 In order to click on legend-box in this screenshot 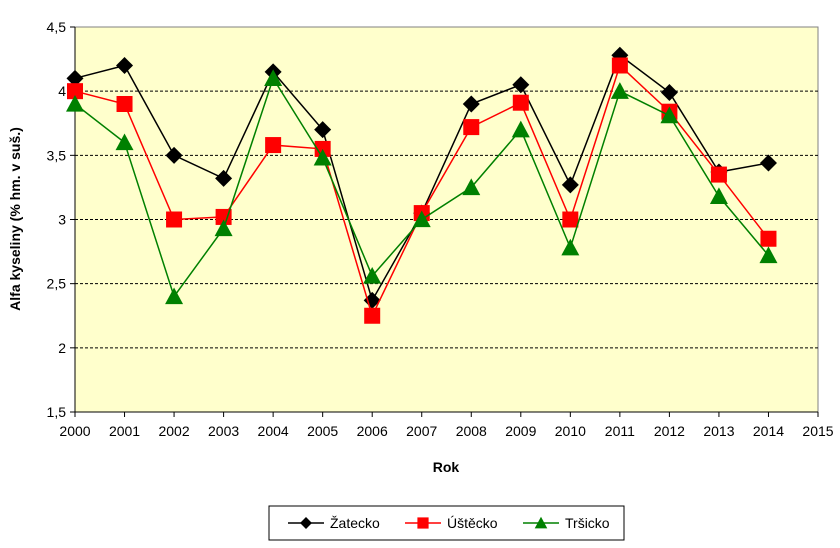, I will do `click(446, 523)`.